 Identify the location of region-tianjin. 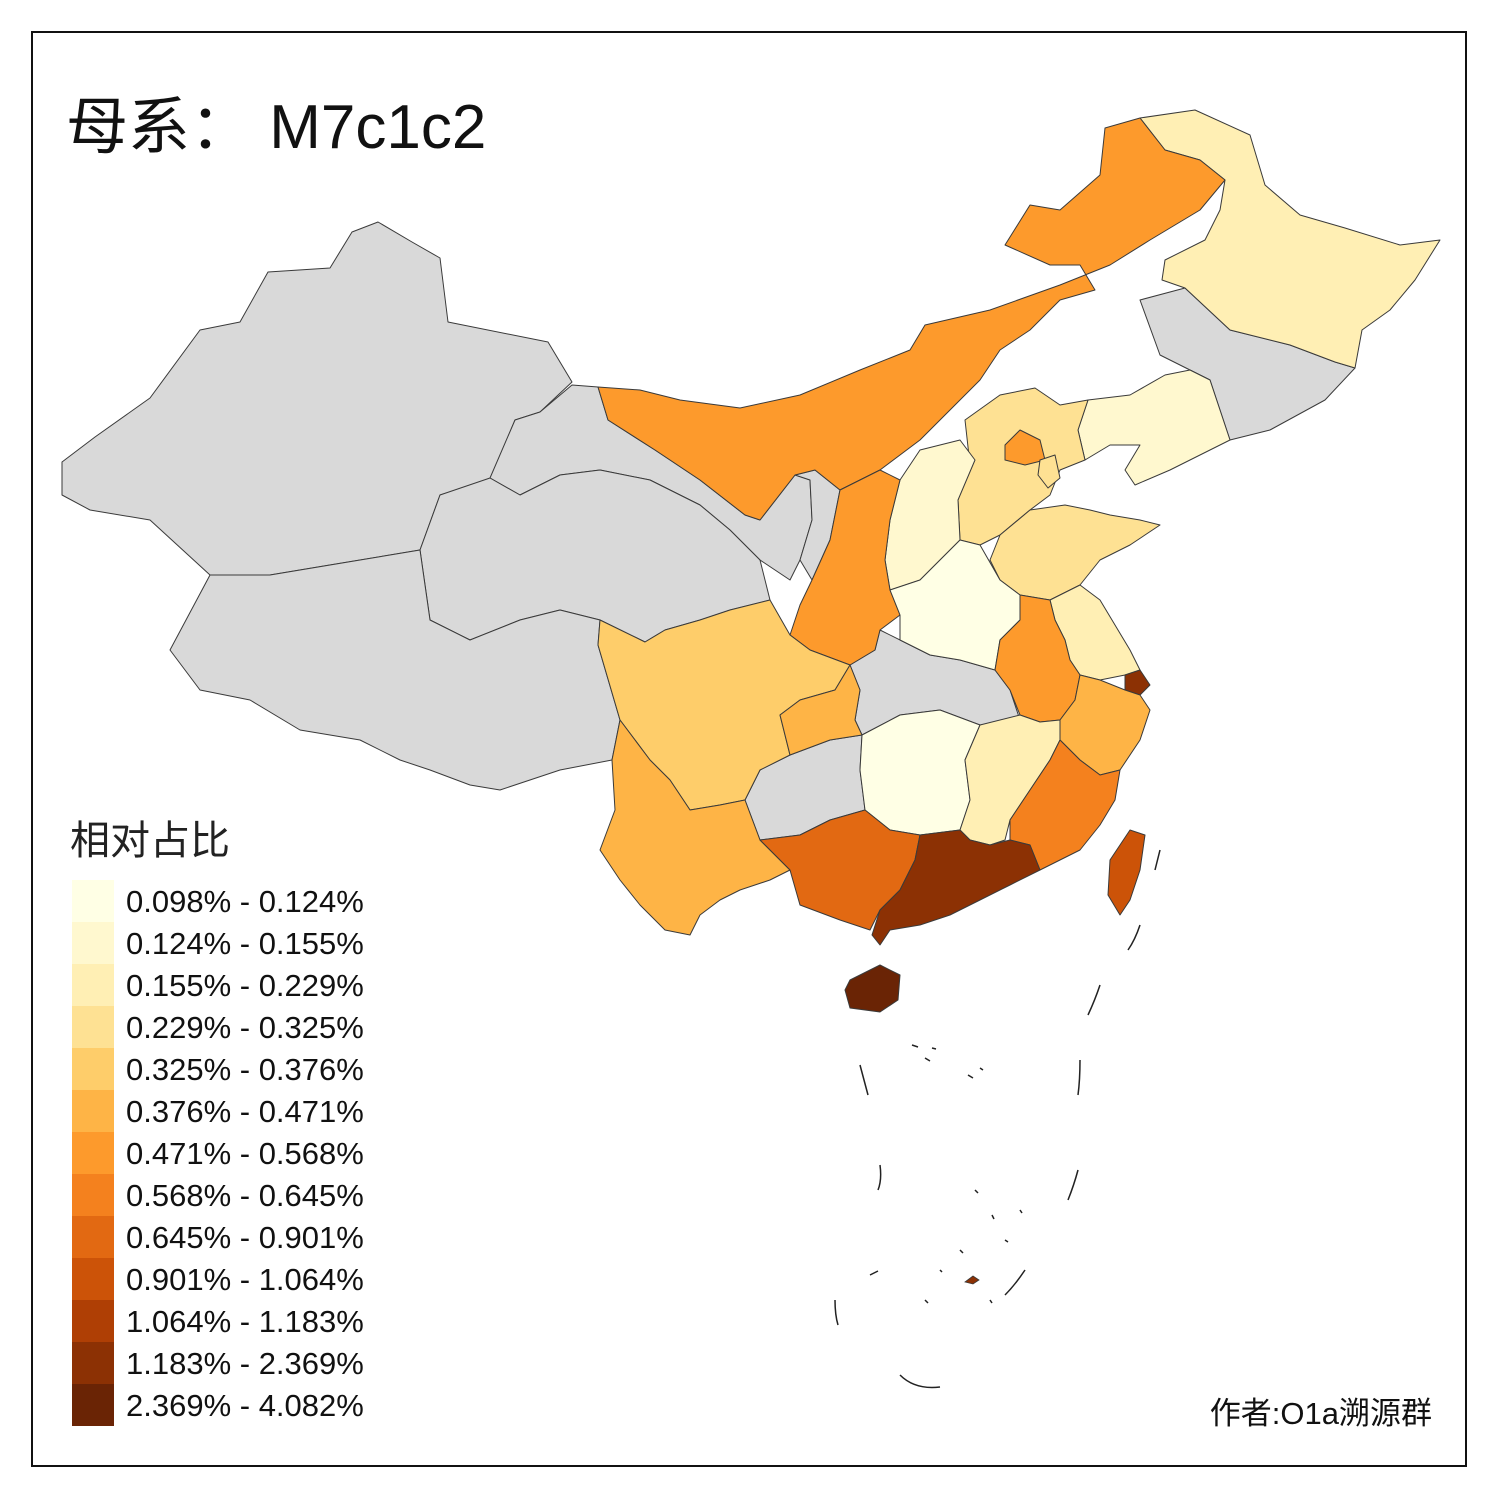
(1049, 471).